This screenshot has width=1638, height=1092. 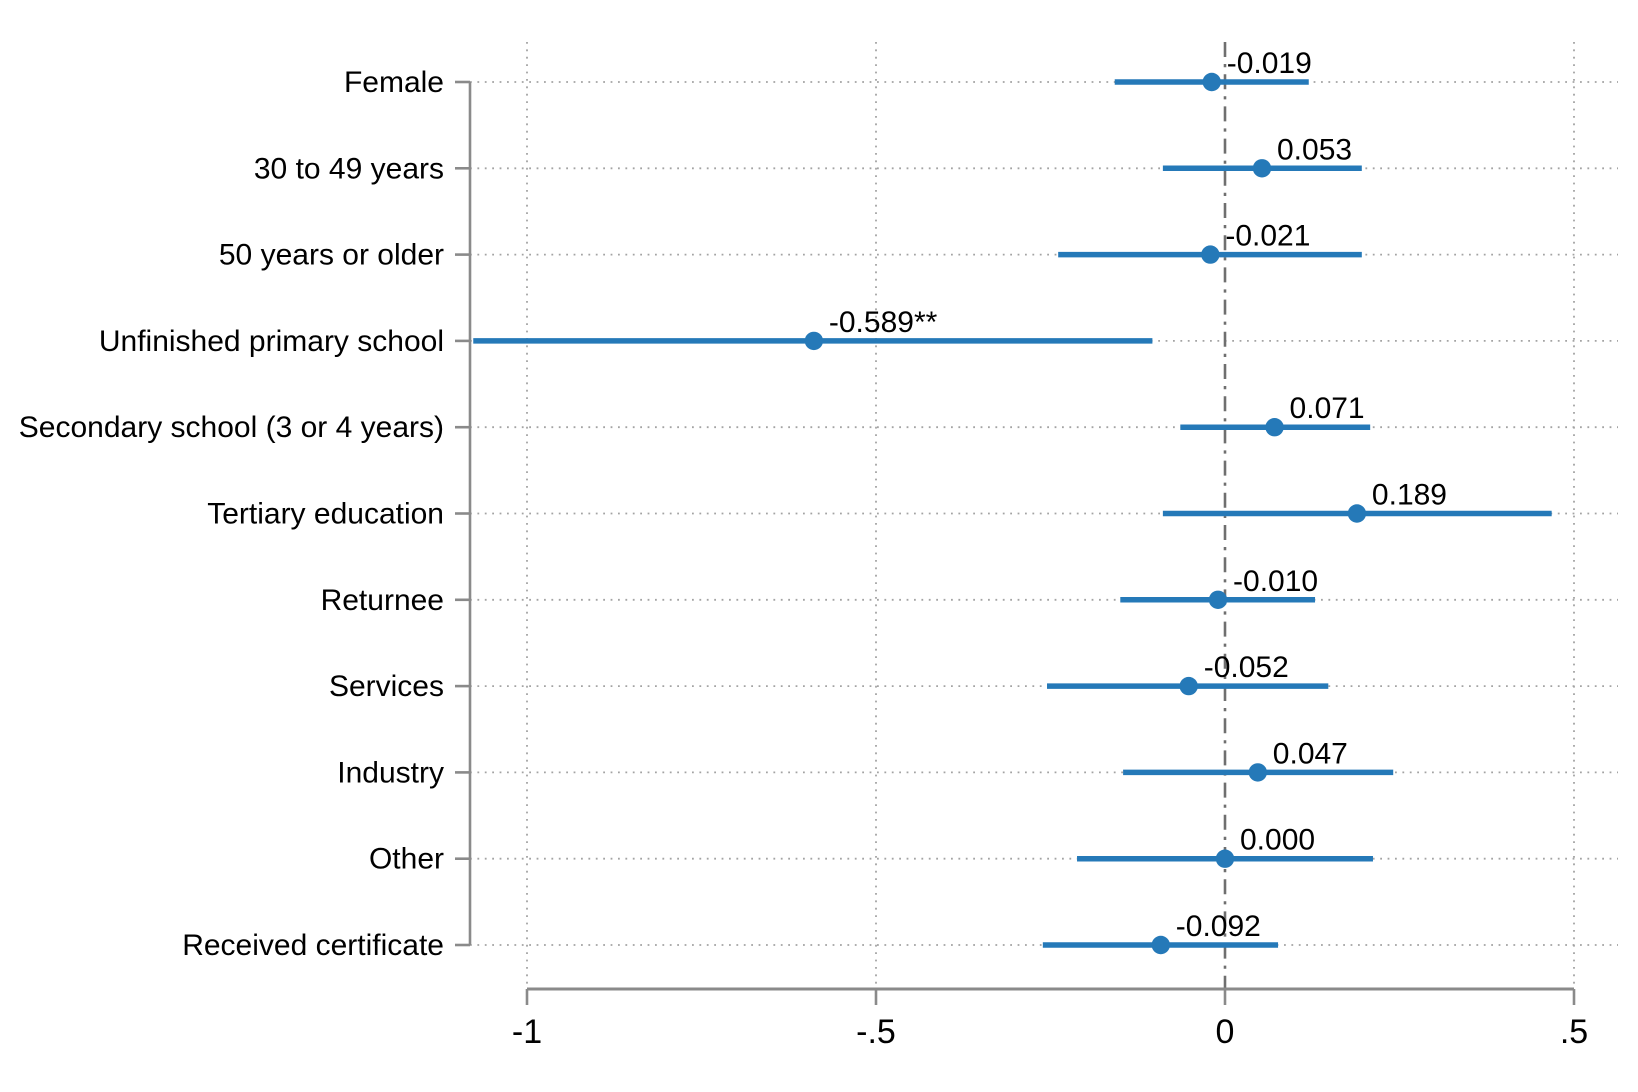 I want to click on x-axis-tick-label: -1, so click(x=527, y=1032).